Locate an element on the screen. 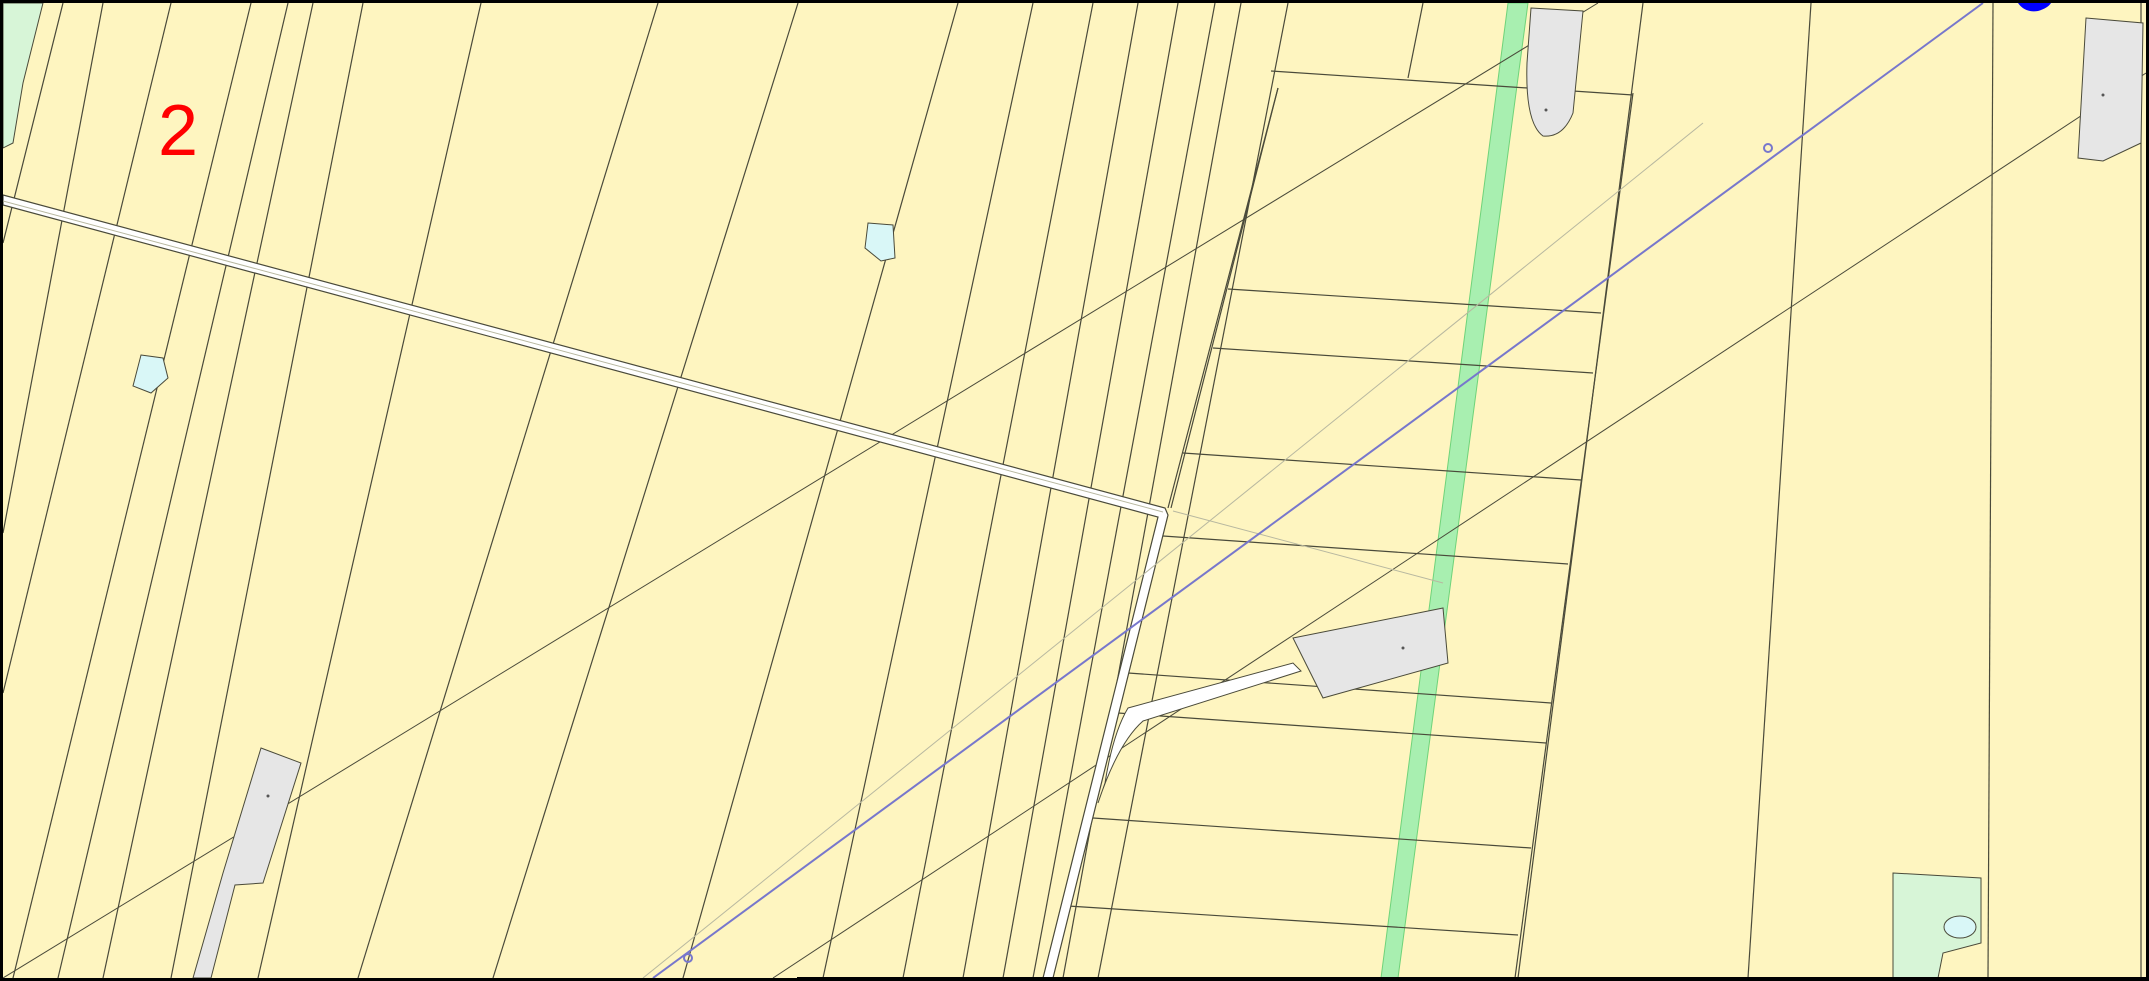  bottom-panel-edge is located at coordinates (1473, 979).